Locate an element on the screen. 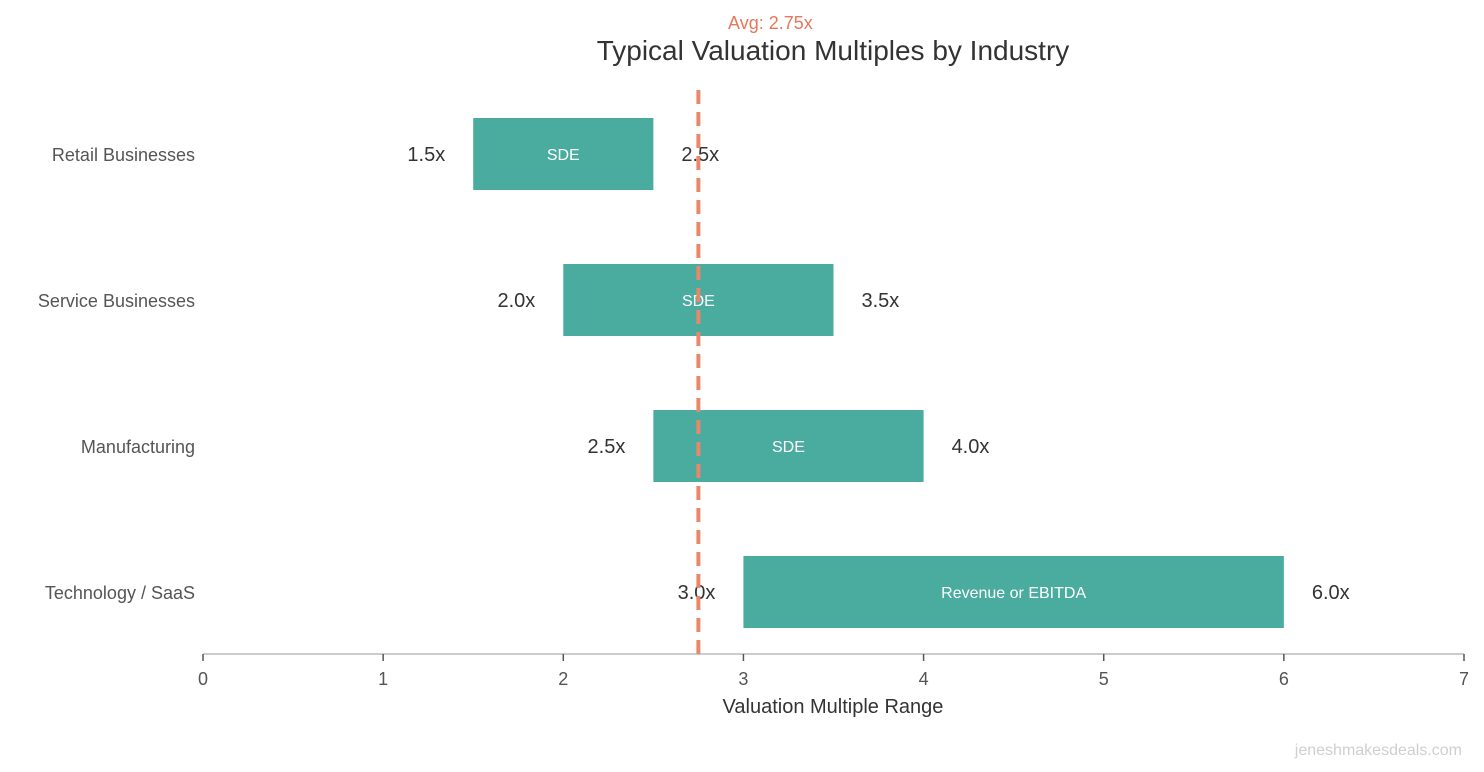  high-value-label: 4.0x is located at coordinates (971, 447).